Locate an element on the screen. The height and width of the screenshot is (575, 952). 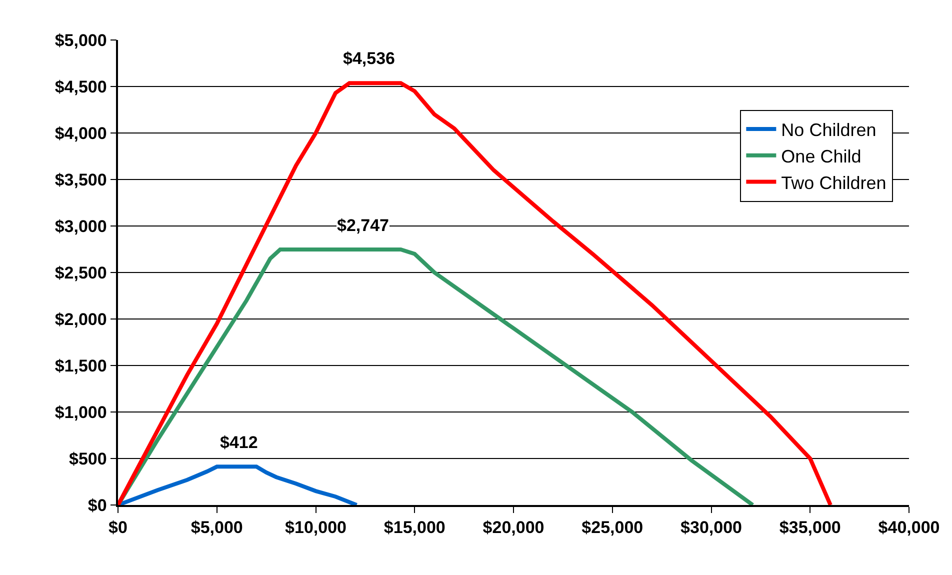
y-tick-label: $3,500 is located at coordinates (80, 180).